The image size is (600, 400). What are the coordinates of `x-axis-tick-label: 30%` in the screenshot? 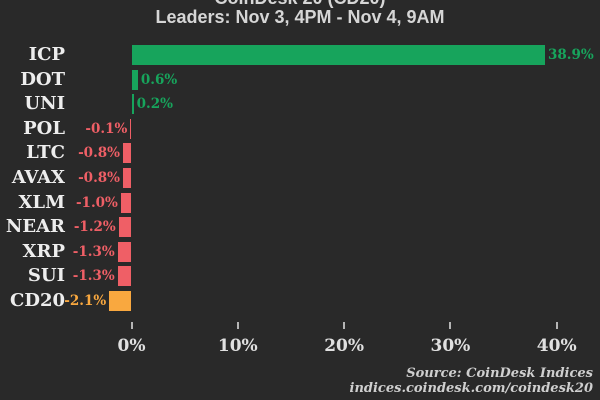 It's located at (450, 346).